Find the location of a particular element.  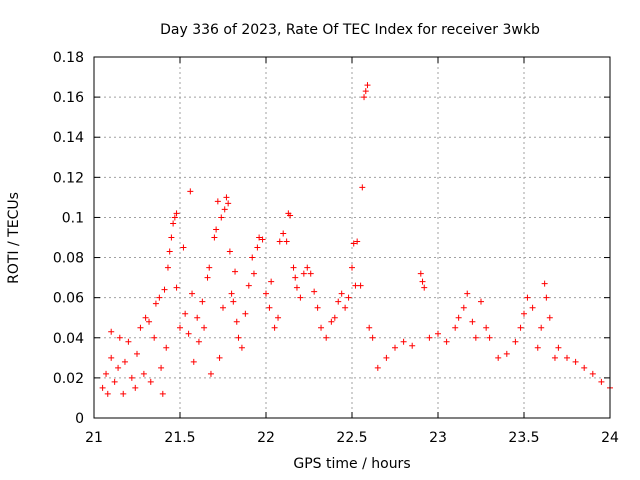

y-tick-label: 0.04 is located at coordinates (68, 339).